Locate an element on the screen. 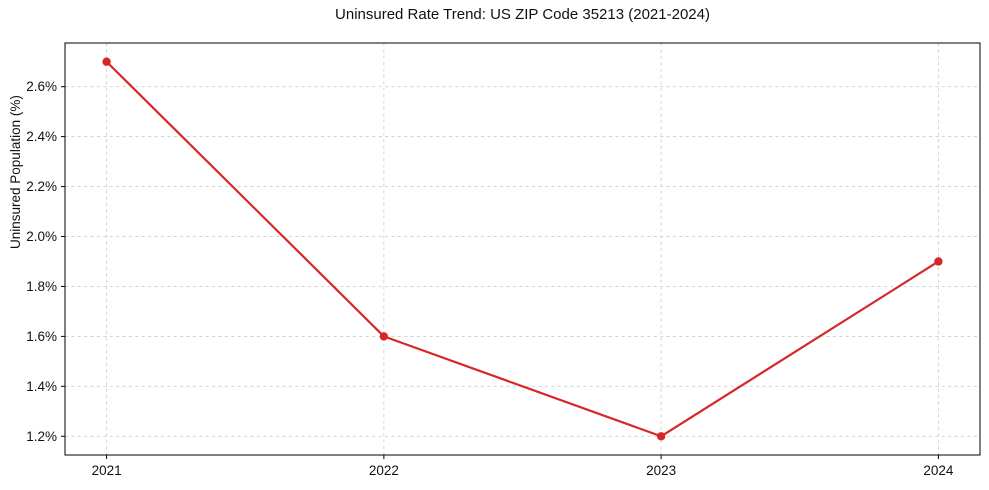 The width and height of the screenshot is (989, 490). y-tick-label: 1.4% is located at coordinates (41, 386).